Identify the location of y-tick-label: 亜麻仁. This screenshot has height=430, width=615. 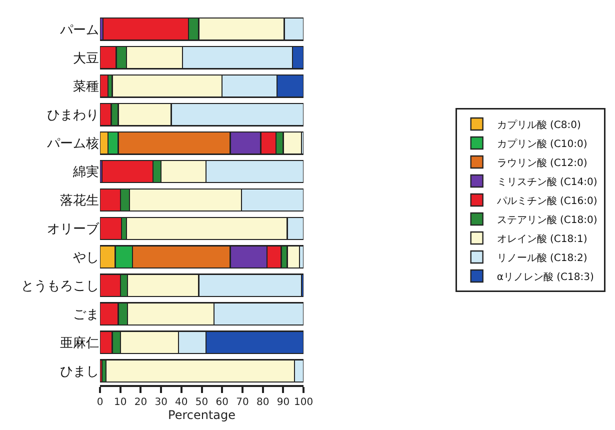
(79, 343).